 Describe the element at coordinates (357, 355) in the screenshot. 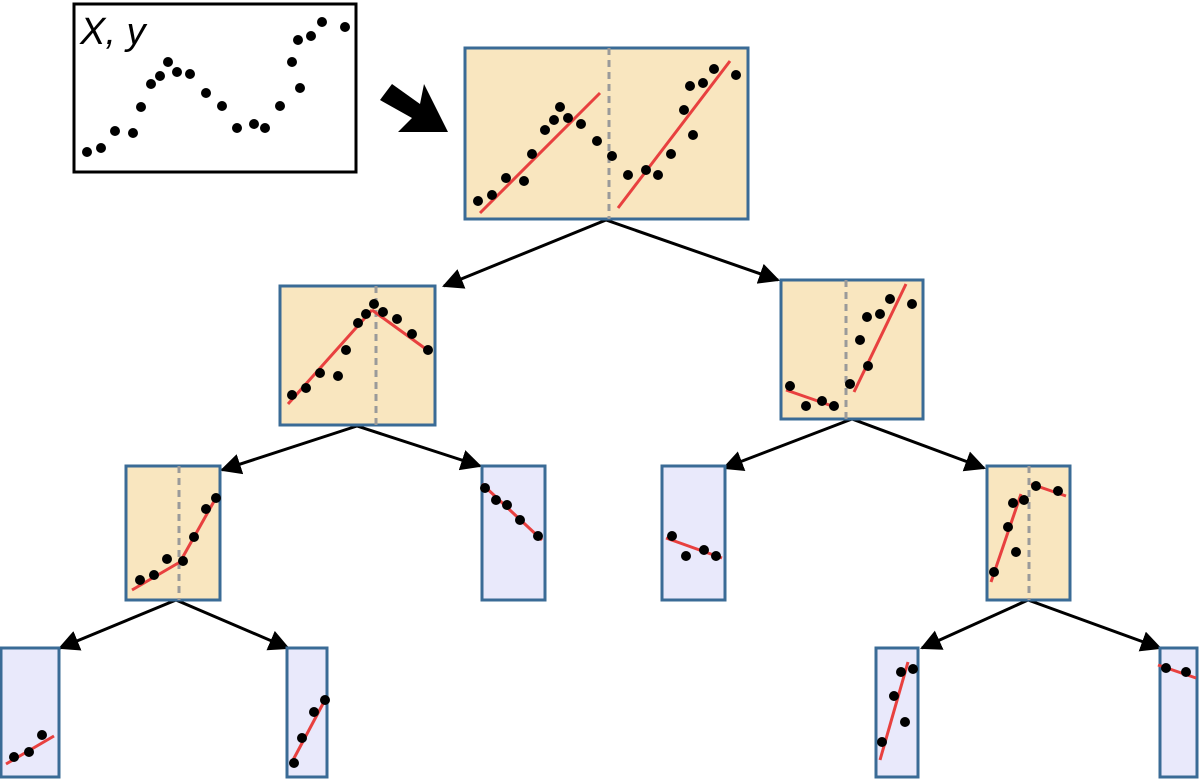

I see `tree-node-left` at that location.